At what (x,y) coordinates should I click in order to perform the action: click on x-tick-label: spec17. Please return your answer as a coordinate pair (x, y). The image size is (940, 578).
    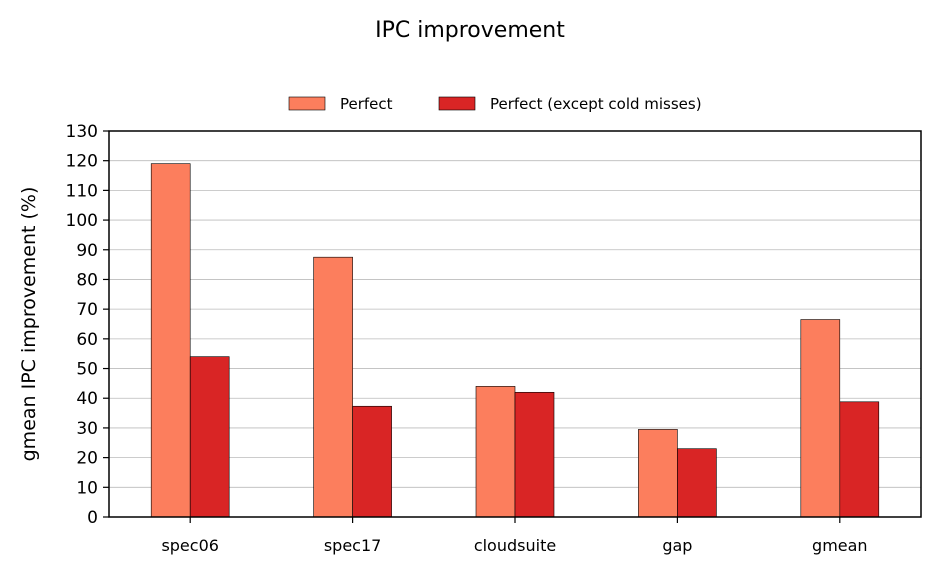
    Looking at the image, I should click on (353, 545).